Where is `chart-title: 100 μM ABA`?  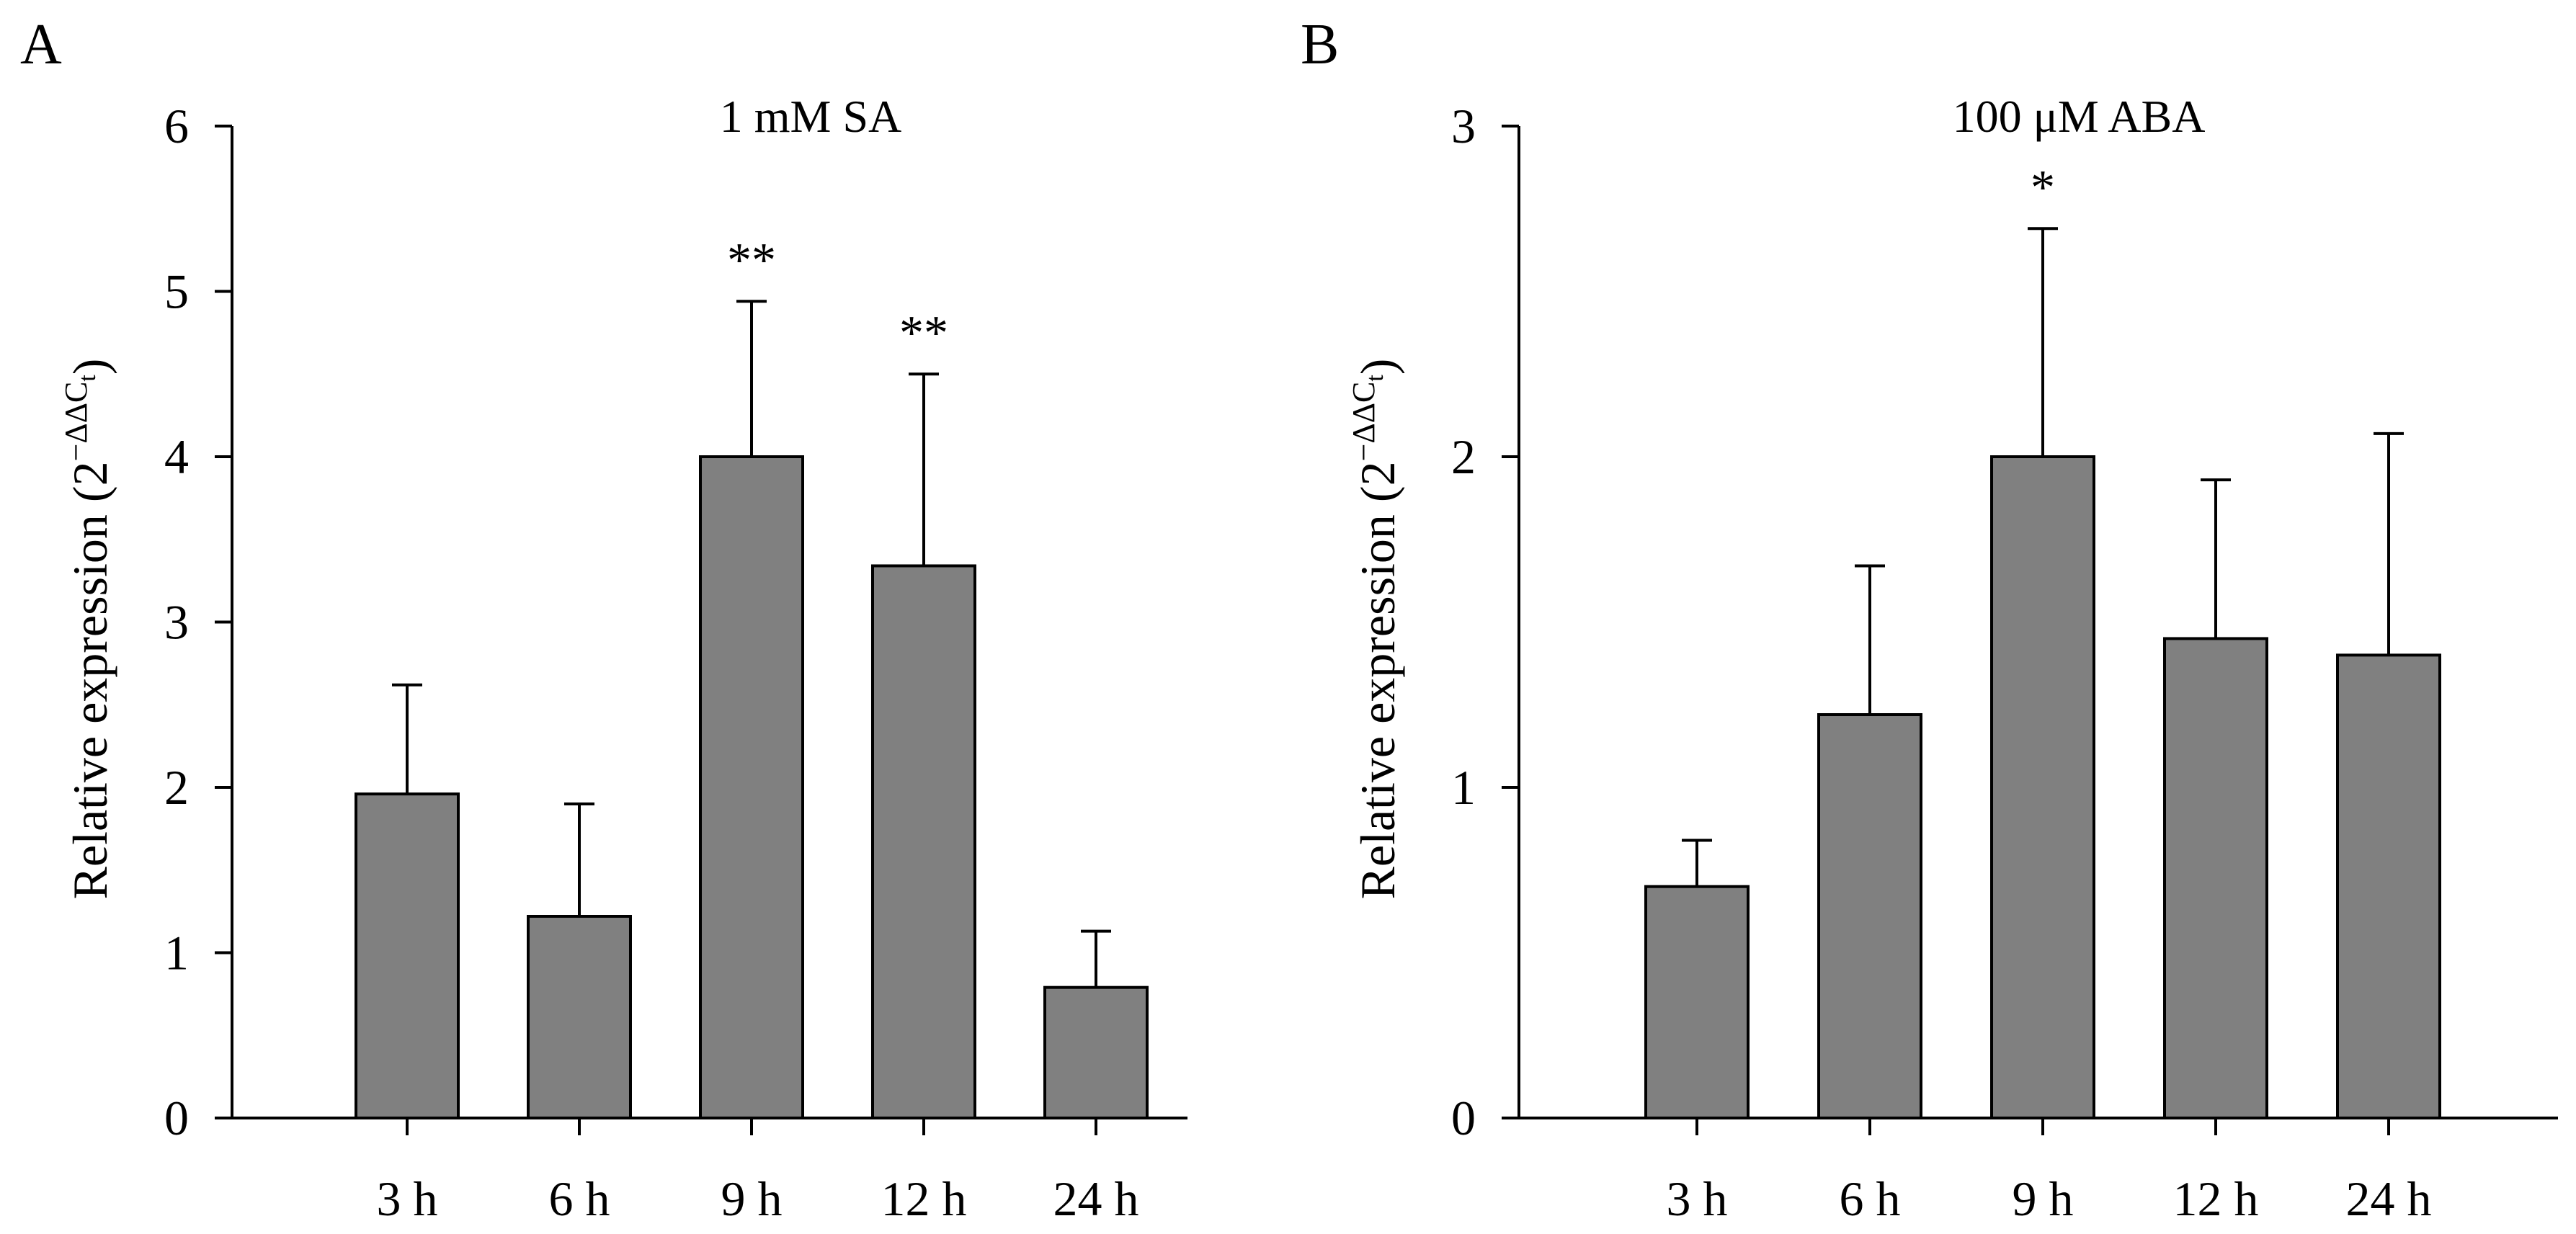
chart-title: 100 μM ABA is located at coordinates (2079, 116).